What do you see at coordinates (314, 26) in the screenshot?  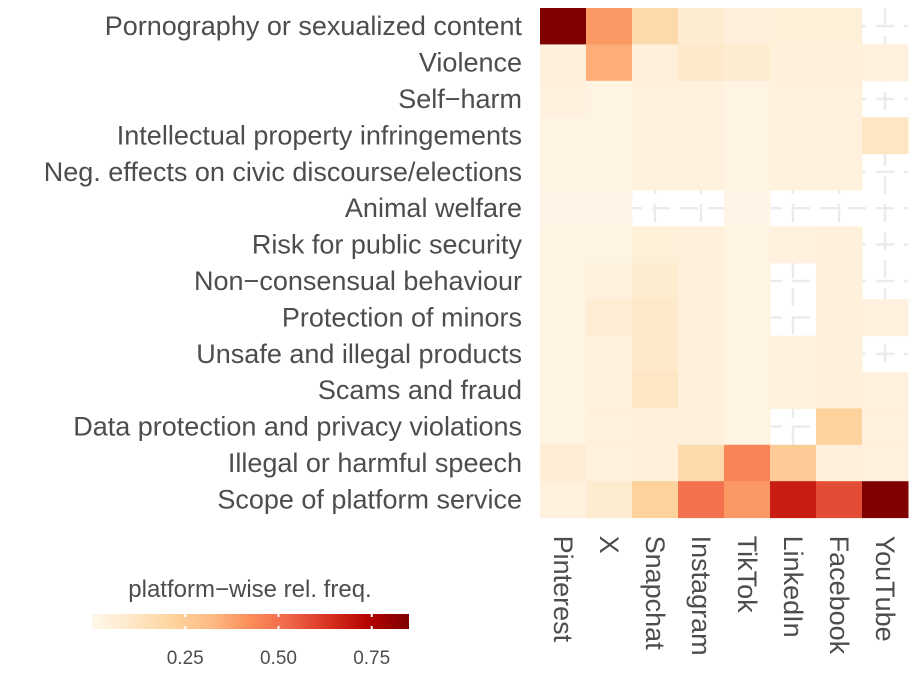 I see `row-label: Pornography or sexualized content` at bounding box center [314, 26].